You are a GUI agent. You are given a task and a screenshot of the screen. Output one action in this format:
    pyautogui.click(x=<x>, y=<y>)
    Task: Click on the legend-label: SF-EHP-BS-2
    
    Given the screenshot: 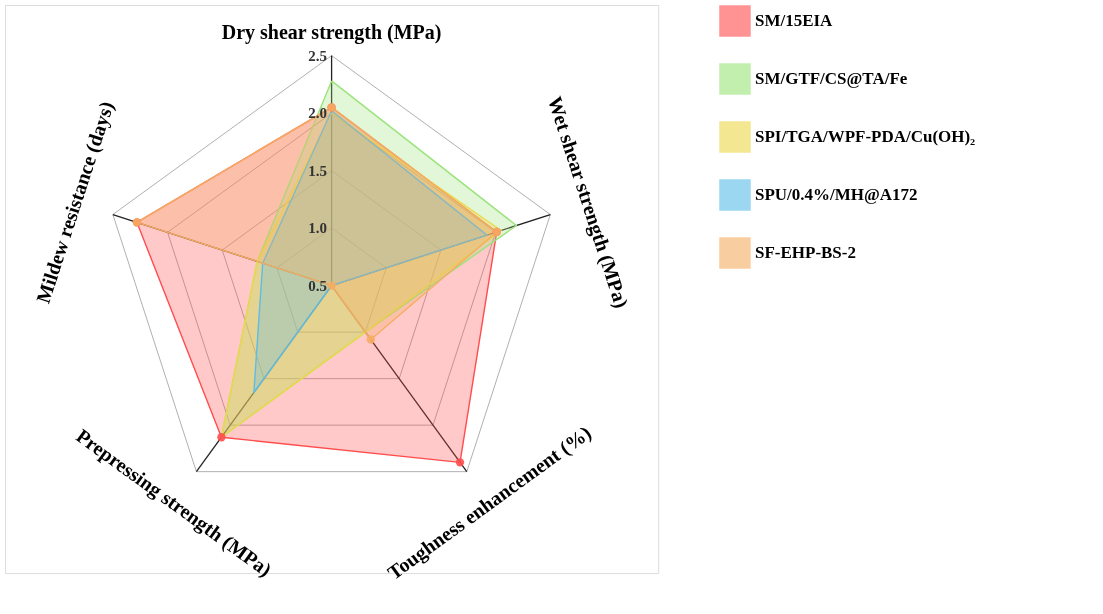 What is the action you would take?
    pyautogui.click(x=805, y=252)
    